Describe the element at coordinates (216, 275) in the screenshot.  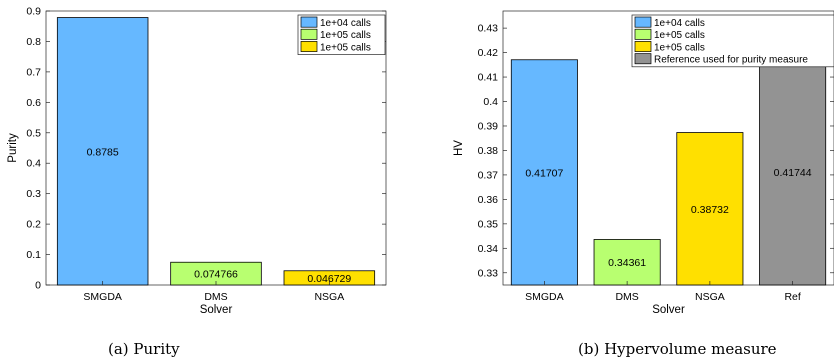
I see `bar-value-label: 0.074766` at that location.